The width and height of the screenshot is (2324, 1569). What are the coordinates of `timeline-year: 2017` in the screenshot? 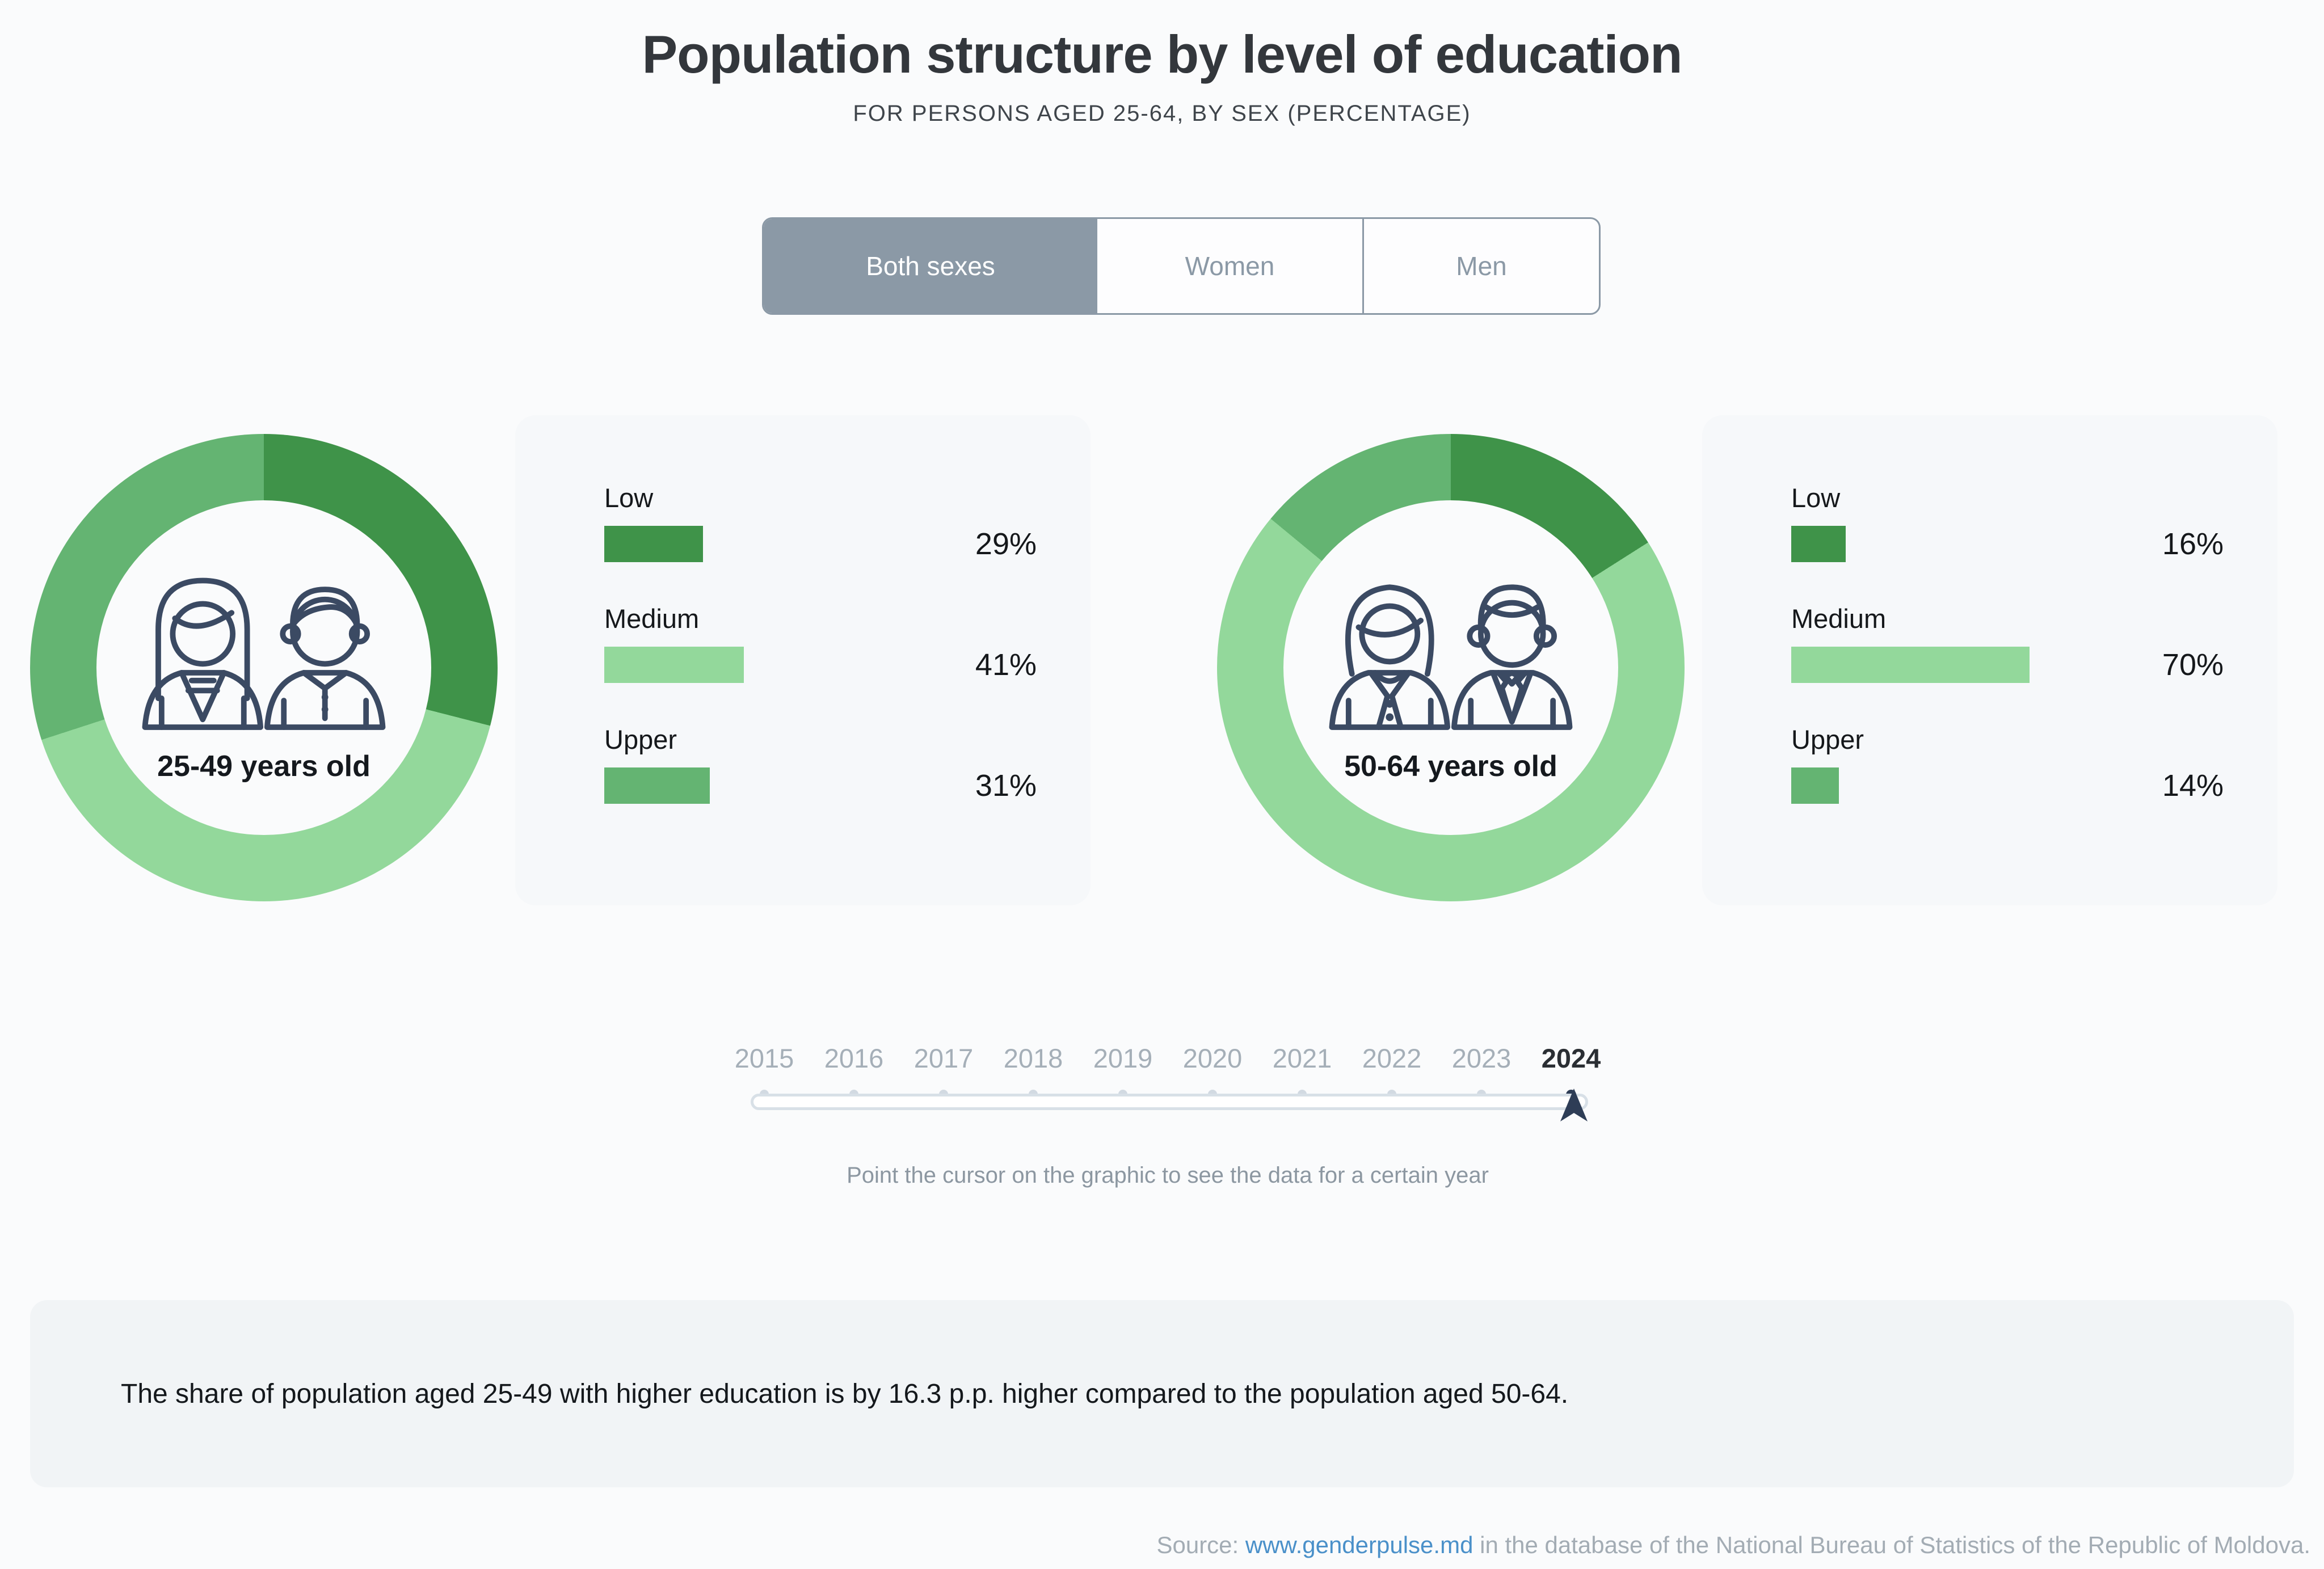 It's located at (944, 1058).